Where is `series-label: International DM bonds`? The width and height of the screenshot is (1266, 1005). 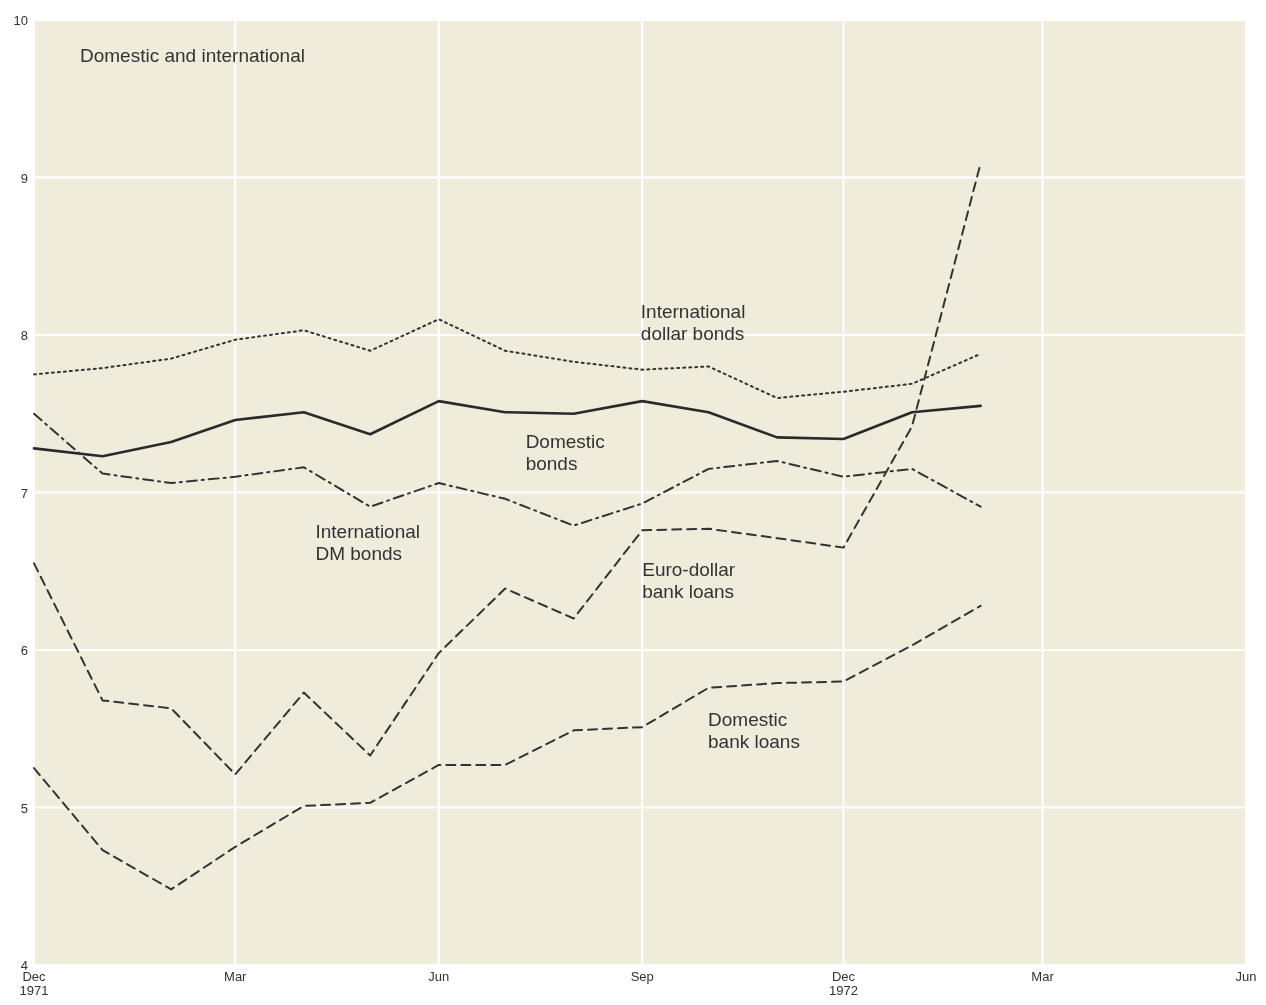
series-label: International DM bonds is located at coordinates (368, 543).